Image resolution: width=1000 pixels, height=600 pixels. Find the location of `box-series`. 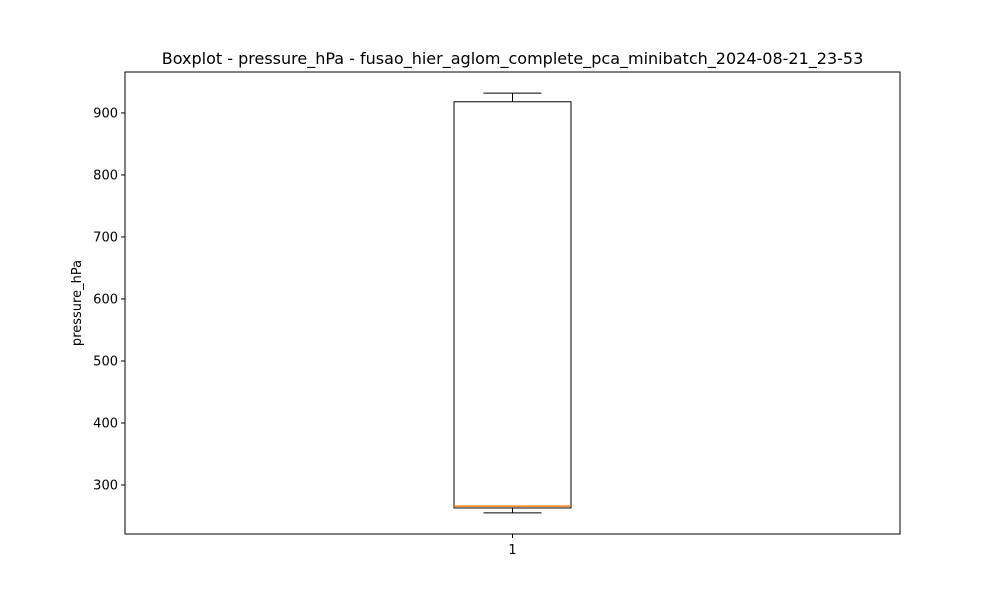

box-series is located at coordinates (512, 303).